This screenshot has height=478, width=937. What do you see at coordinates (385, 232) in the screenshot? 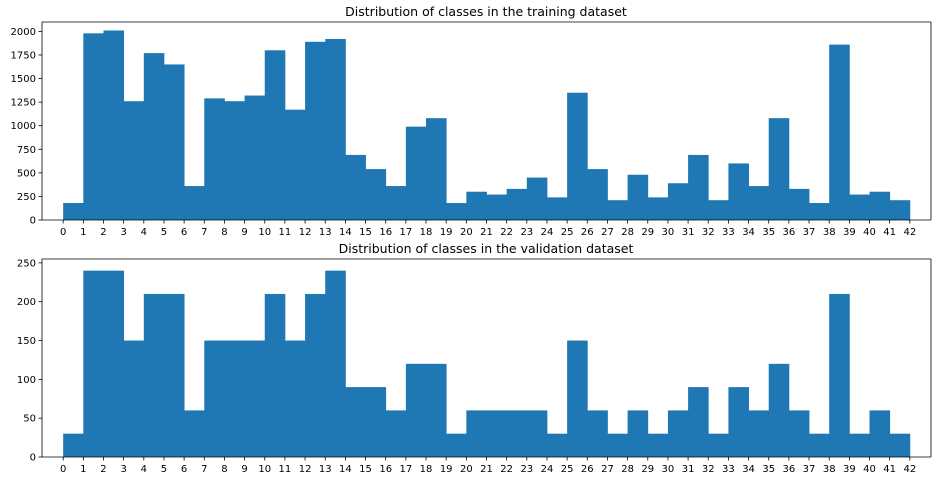
I see `training-x-tick-label-16: 16` at bounding box center [385, 232].